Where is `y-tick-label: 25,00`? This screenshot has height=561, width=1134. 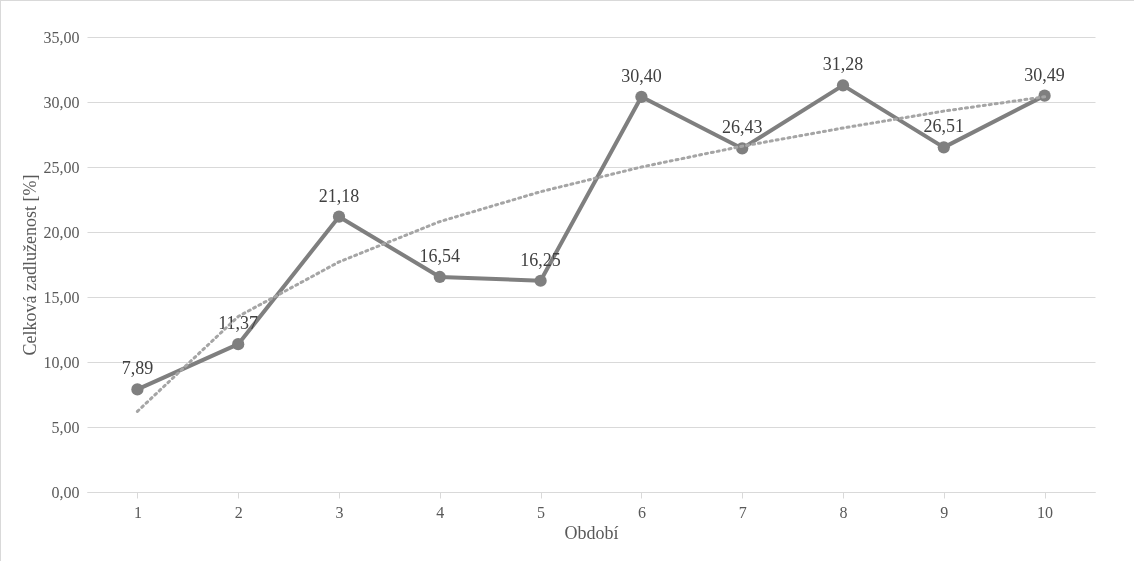
y-tick-label: 25,00 is located at coordinates (61, 167).